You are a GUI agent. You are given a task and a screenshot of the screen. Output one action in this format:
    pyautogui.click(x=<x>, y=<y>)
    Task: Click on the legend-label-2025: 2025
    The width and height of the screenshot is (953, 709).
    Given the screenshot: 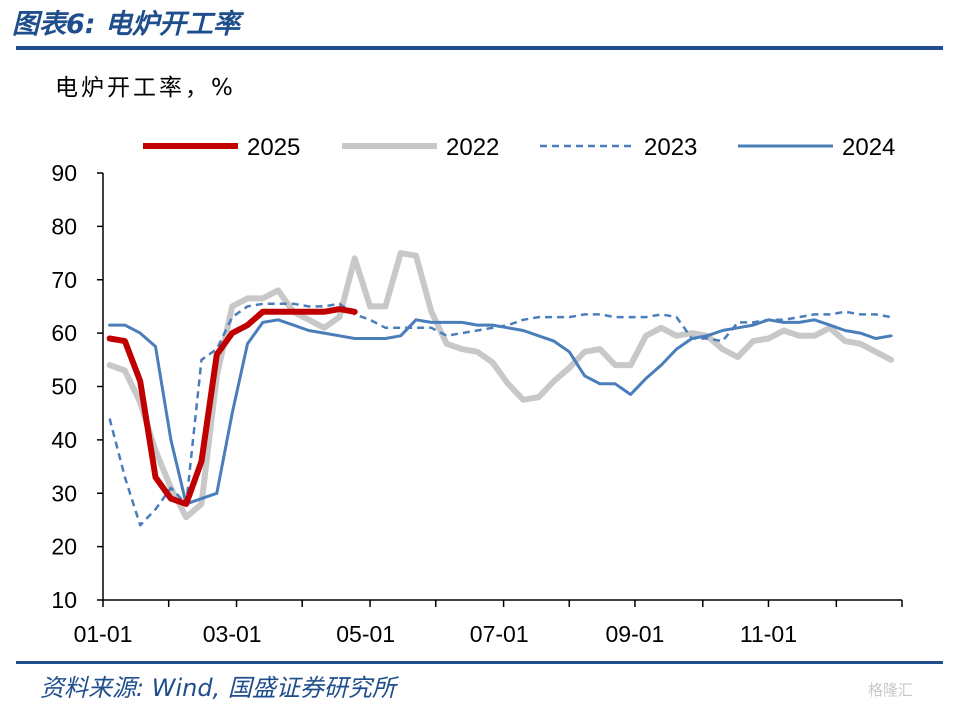 What is the action you would take?
    pyautogui.click(x=273, y=147)
    